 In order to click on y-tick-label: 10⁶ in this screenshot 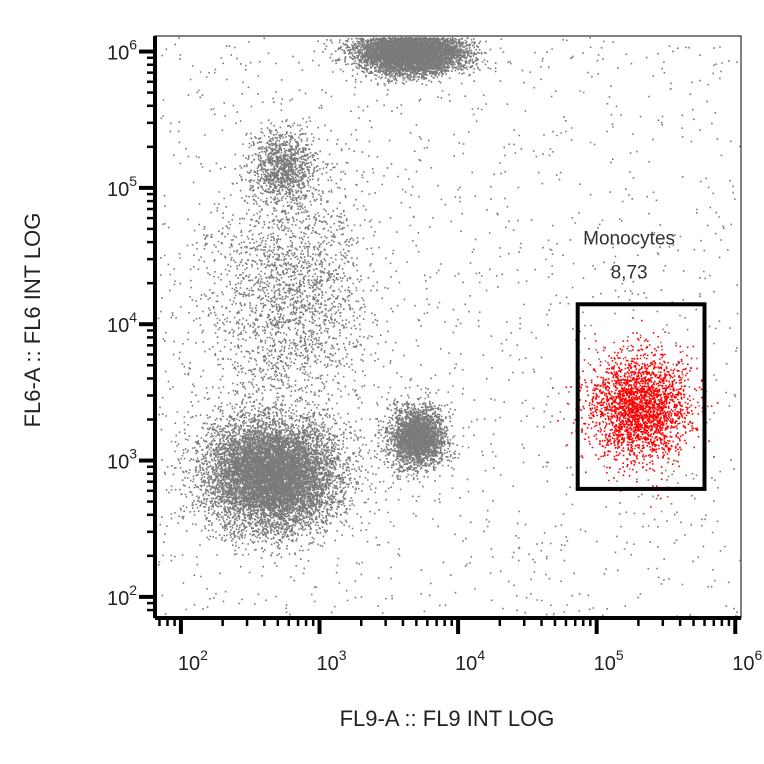, I will do `click(122, 51)`.